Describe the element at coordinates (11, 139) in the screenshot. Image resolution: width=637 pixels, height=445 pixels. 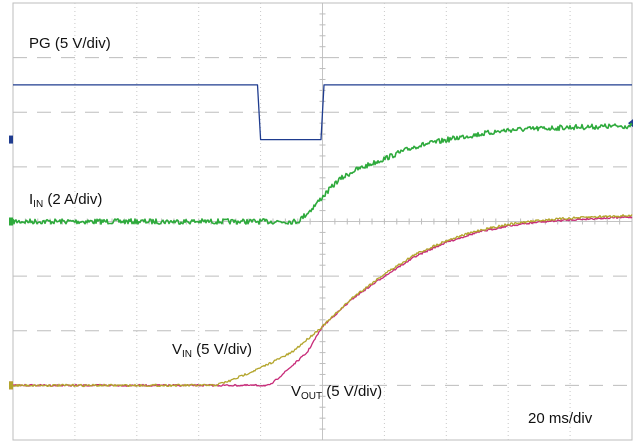
I see `pg-ground-marker` at that location.